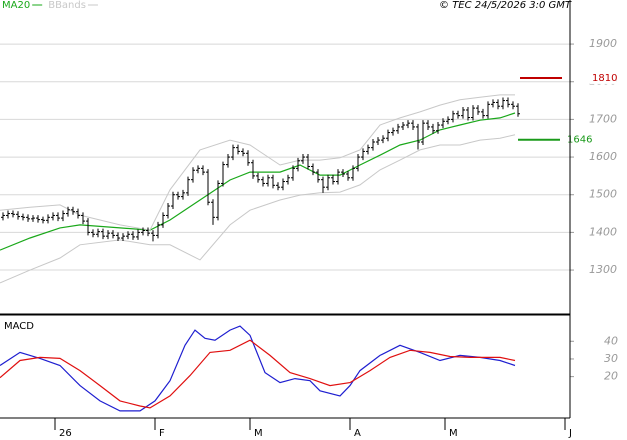 This screenshot has width=627, height=440. I want to click on x-tick-label: J, so click(570, 433).